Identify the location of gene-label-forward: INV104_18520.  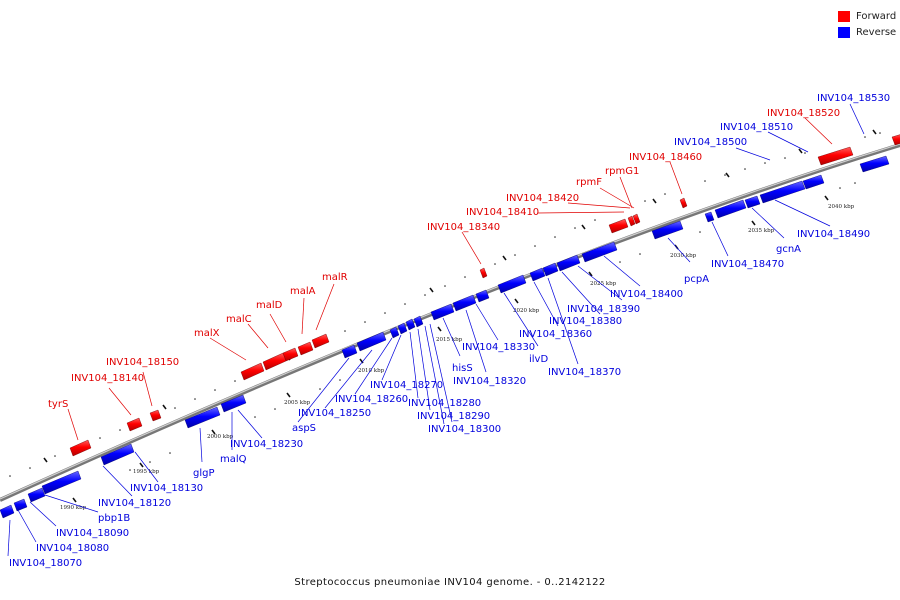
(803, 113).